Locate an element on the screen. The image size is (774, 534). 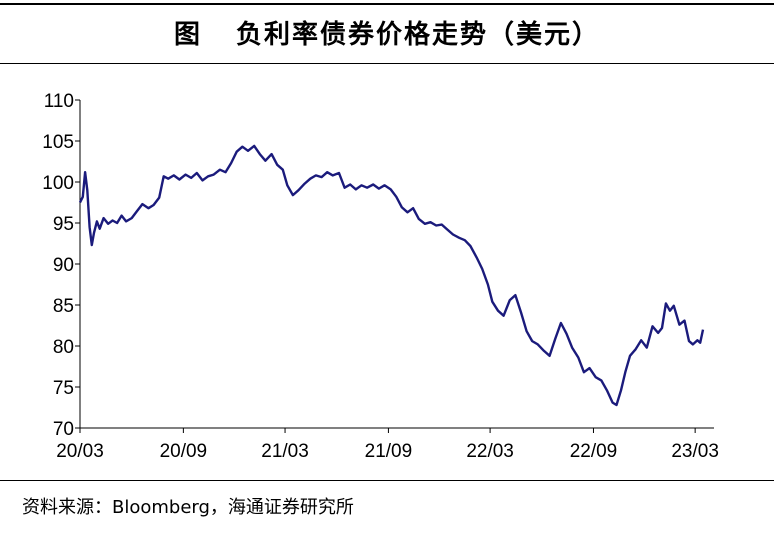
y-axis-tick-labels: 70 75 80 85 90 95 100 105 110 is located at coordinates (58, 265).